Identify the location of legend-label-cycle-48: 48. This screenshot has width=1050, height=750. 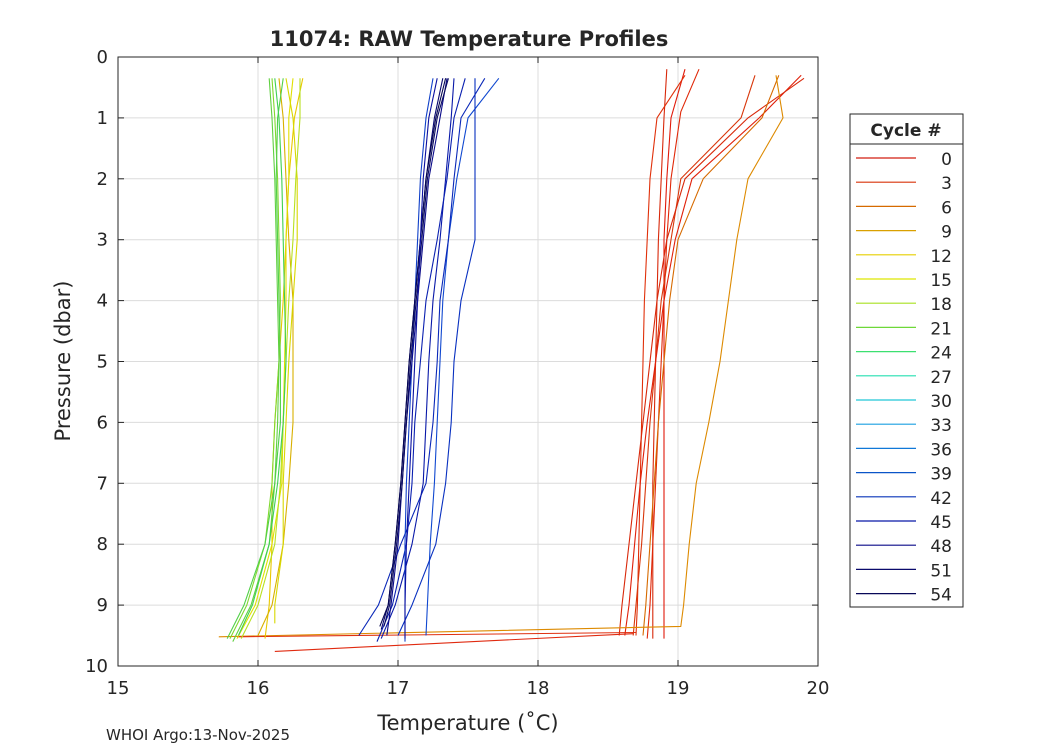
(941, 547).